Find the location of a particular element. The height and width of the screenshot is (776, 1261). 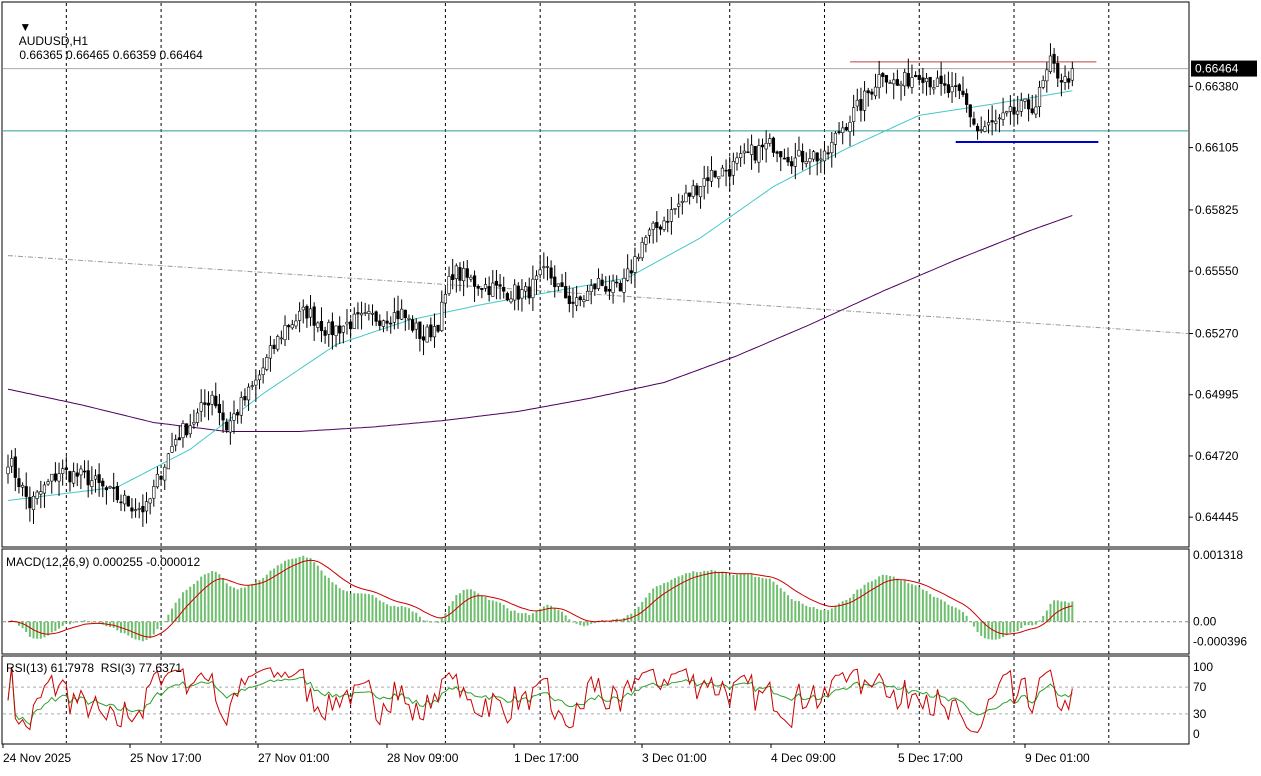

rsi-pane is located at coordinates (595, 700).